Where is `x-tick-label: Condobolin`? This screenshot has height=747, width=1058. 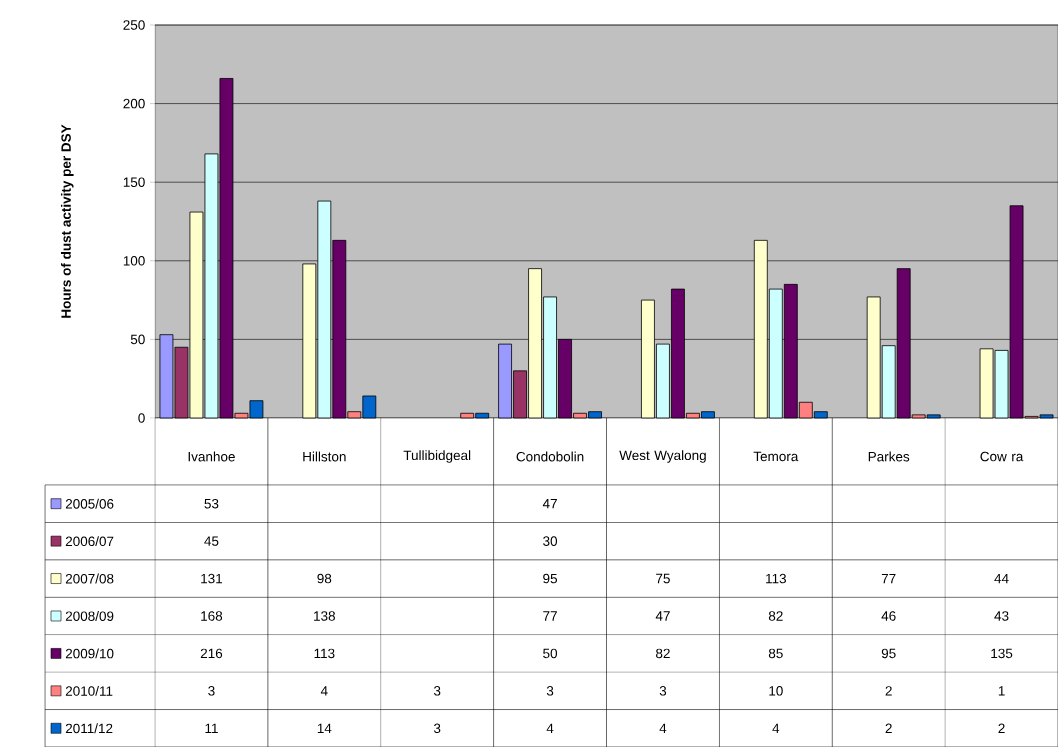
x-tick-label: Condobolin is located at coordinates (550, 456).